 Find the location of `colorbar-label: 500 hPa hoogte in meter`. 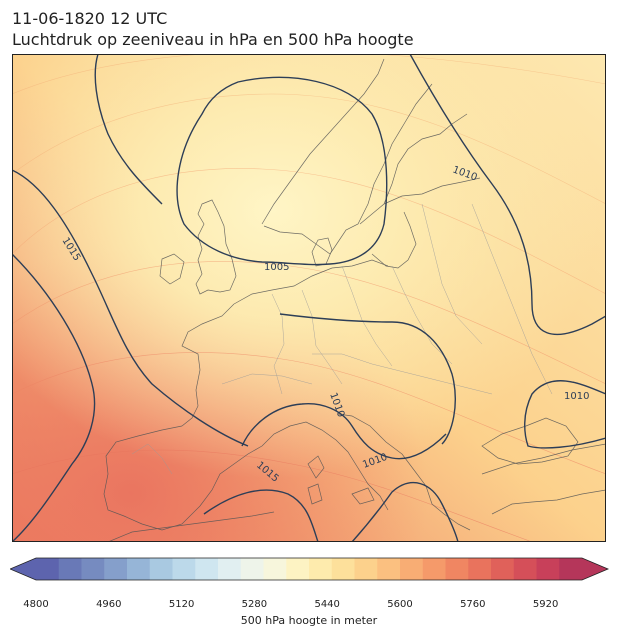

colorbar-label: 500 hPa hoogte in meter is located at coordinates (309, 620).